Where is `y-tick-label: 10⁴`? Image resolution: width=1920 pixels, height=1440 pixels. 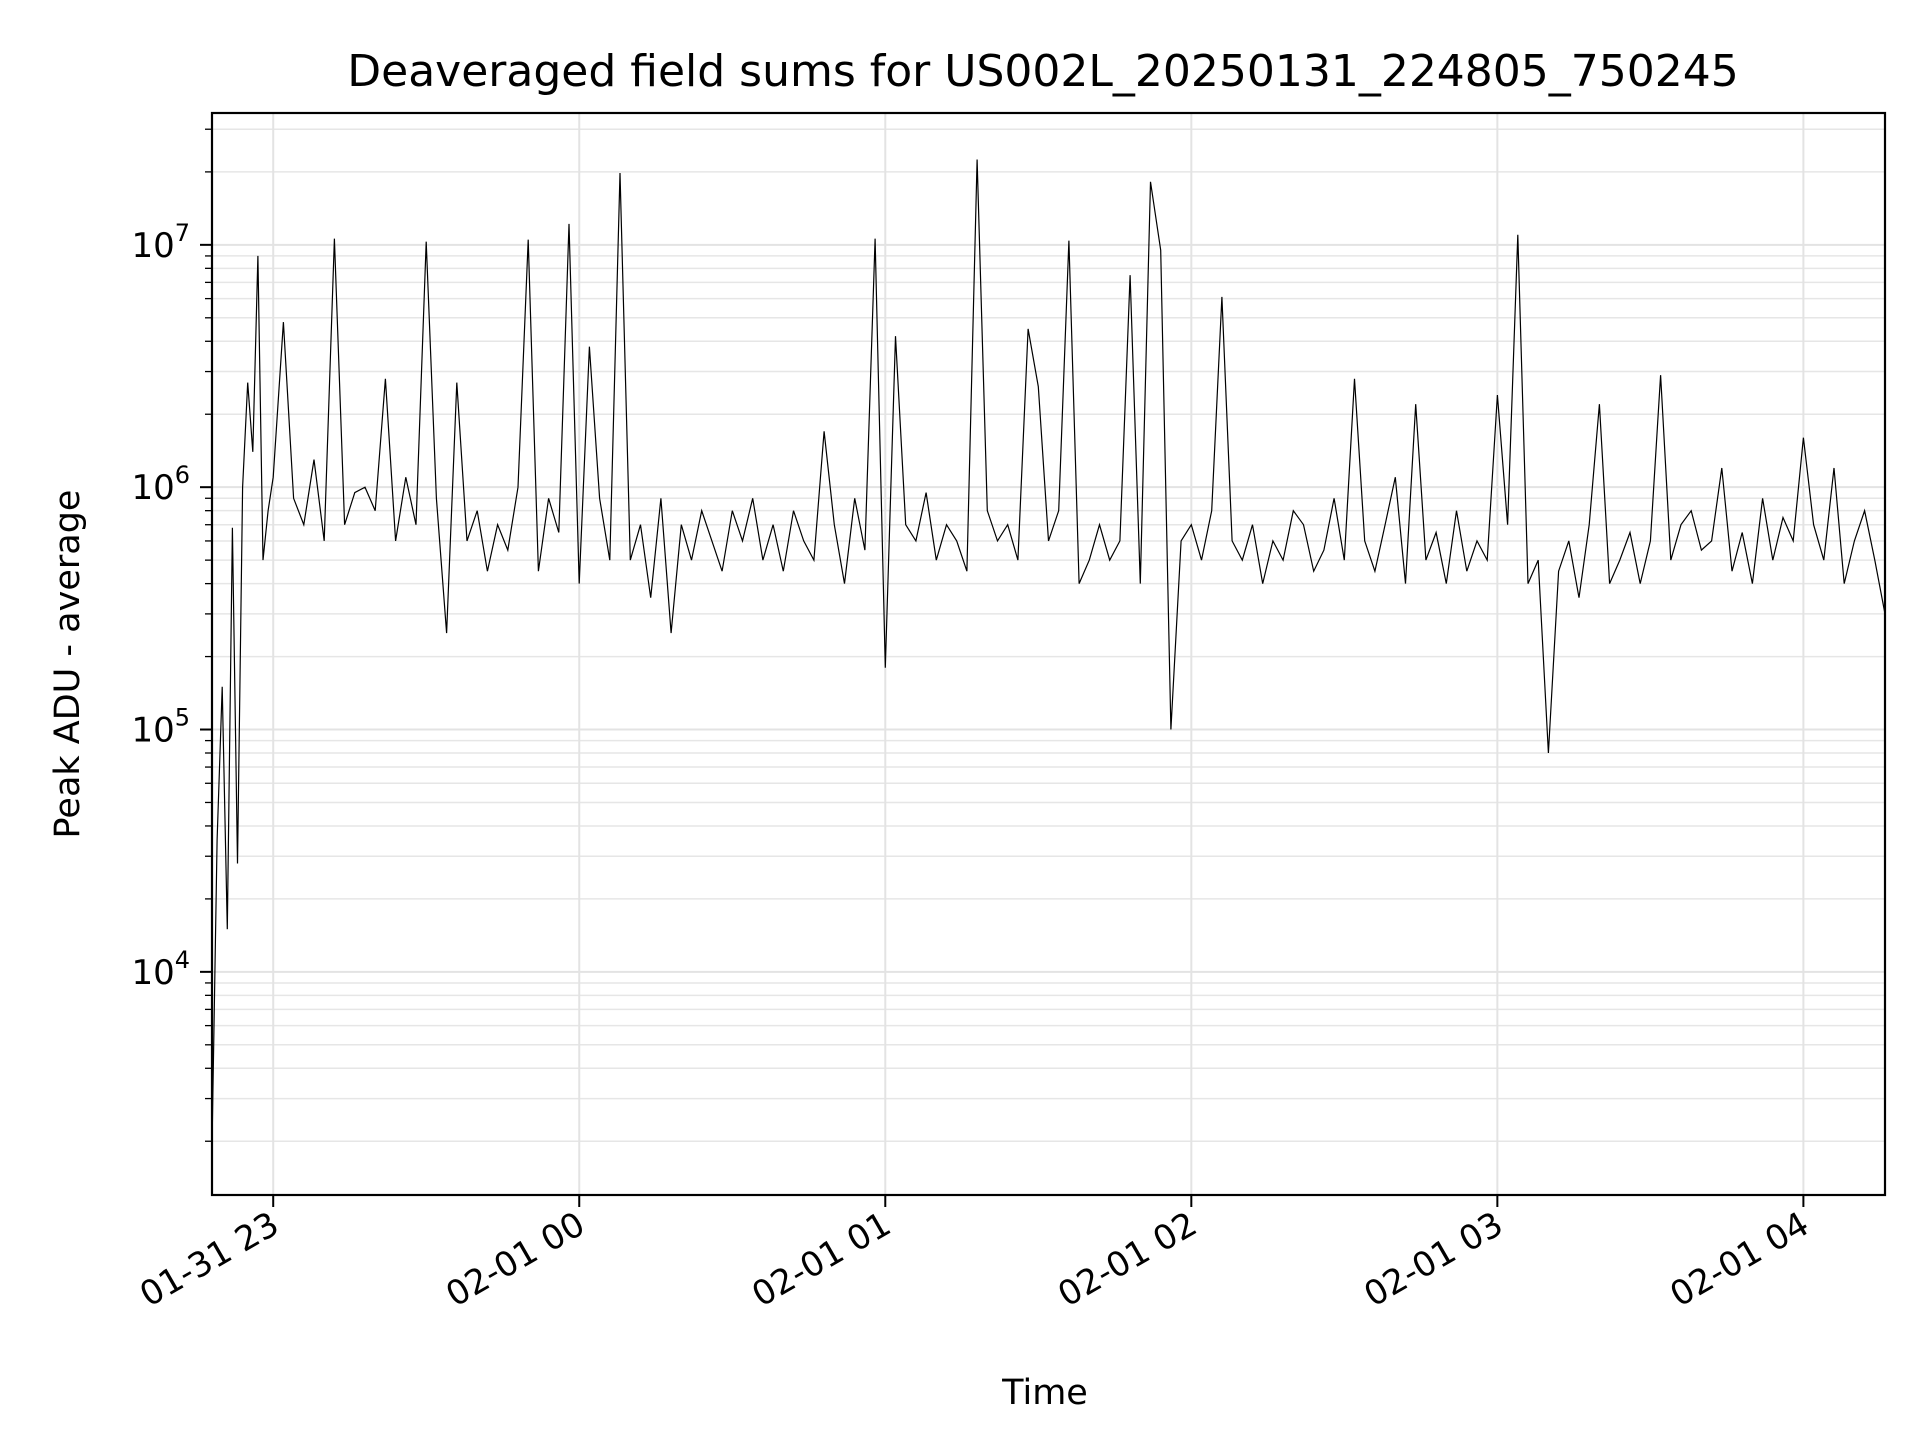 y-tick-label: 10⁴ is located at coordinates (160, 969).